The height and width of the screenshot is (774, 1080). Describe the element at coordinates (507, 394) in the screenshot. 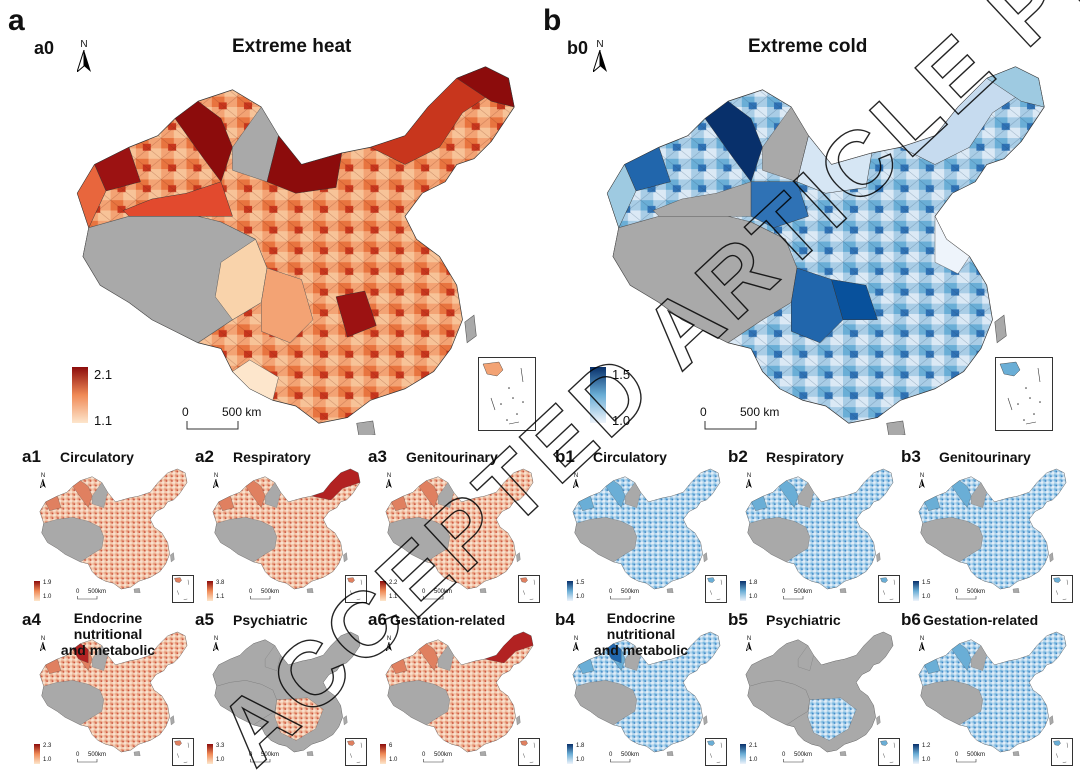

I see `inset-south-china-sea-heat` at that location.